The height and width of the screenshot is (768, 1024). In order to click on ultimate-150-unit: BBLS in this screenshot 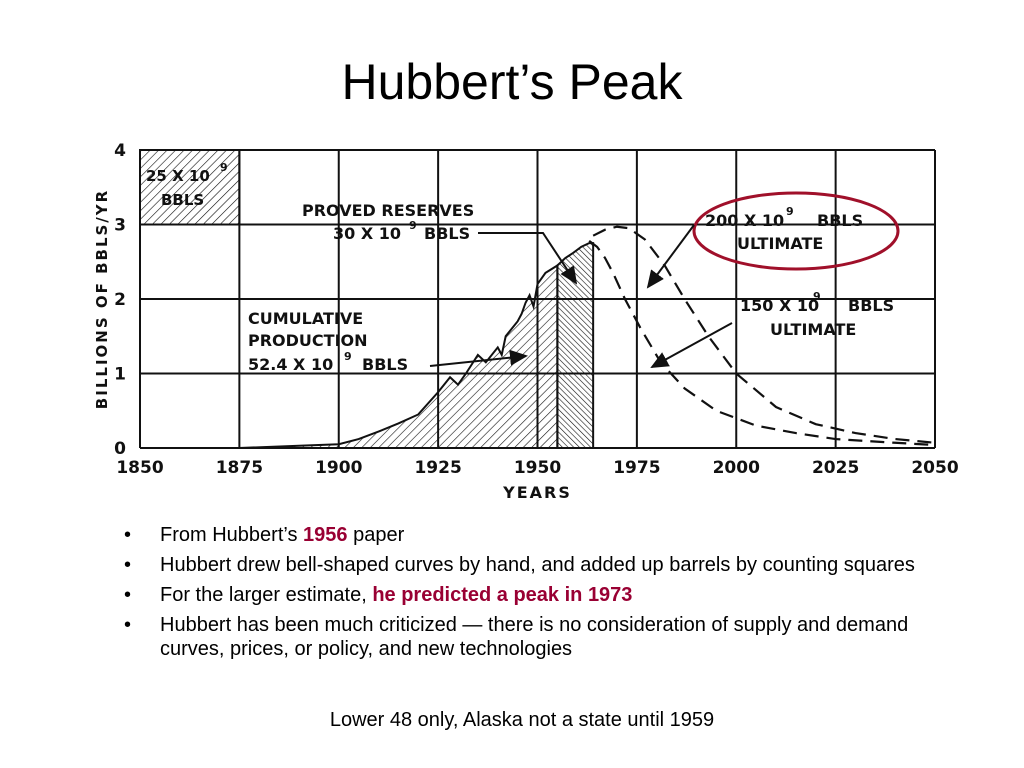, I will do `click(871, 305)`.